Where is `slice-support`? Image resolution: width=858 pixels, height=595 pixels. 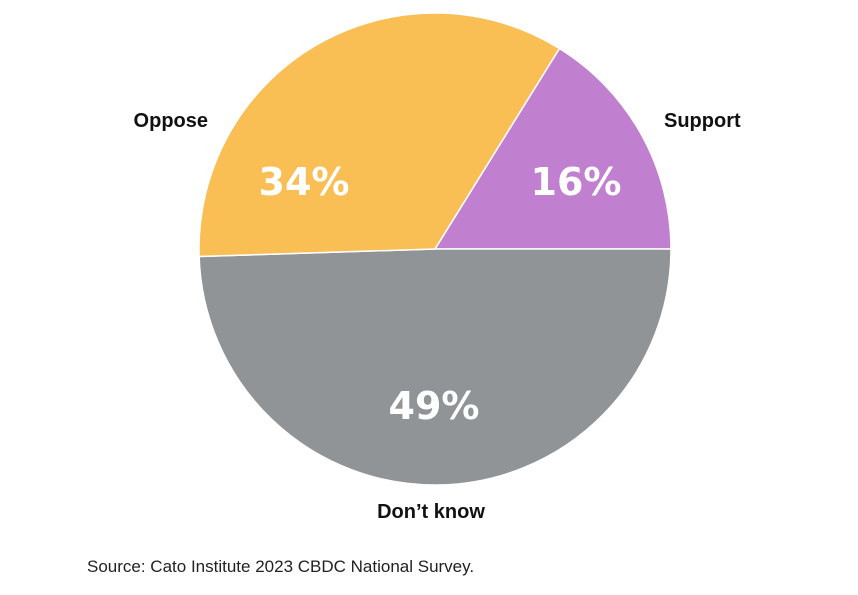 slice-support is located at coordinates (552, 148).